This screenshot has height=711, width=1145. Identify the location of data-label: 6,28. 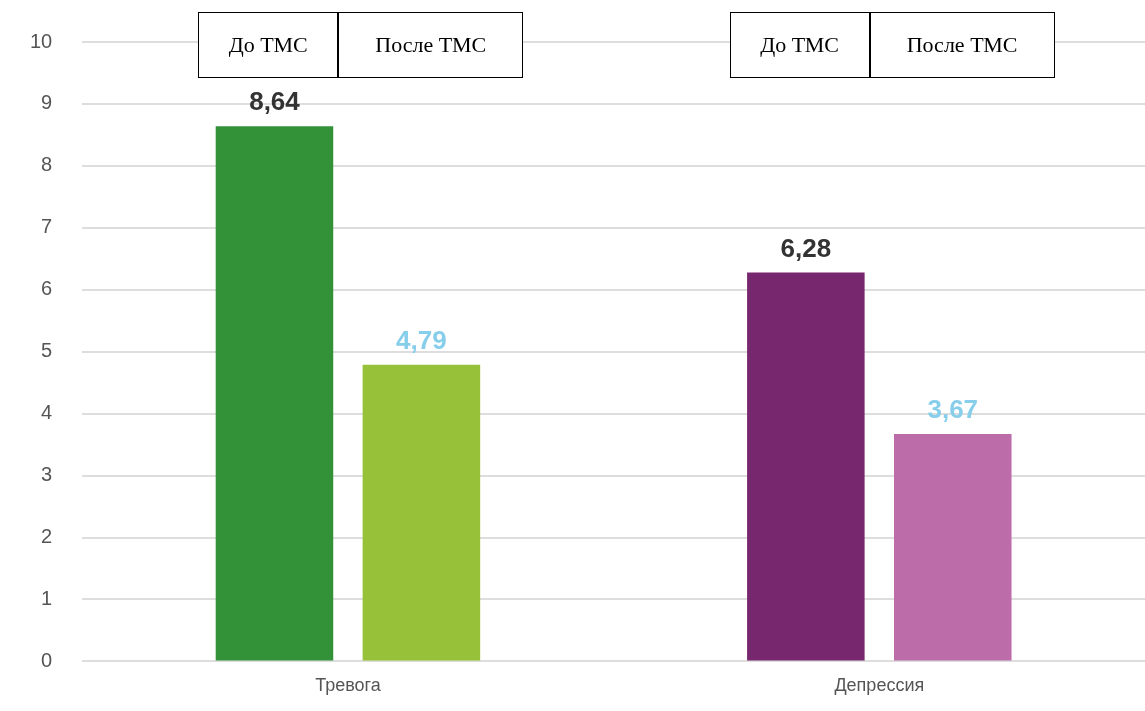
(806, 247).